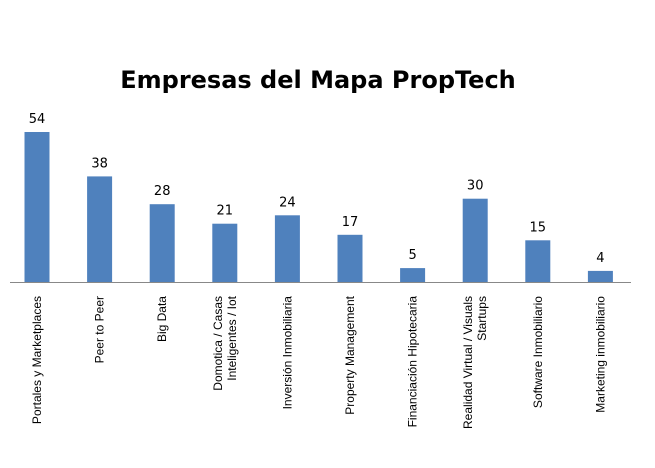 This screenshot has width=655, height=468. Describe the element at coordinates (162, 191) in the screenshot. I see `data-label-3: 28` at that location.